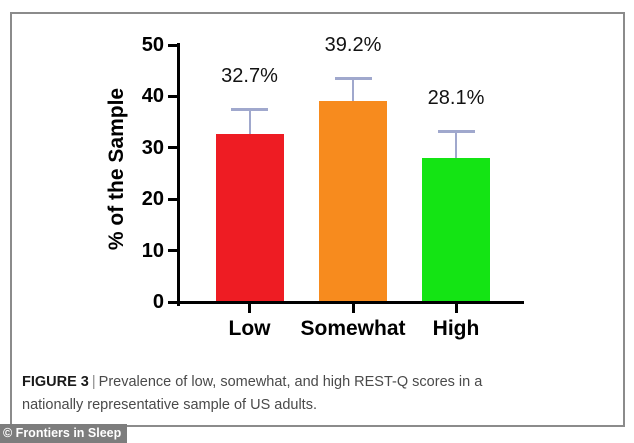 The image size is (634, 443). I want to click on bar-high, so click(456, 229).